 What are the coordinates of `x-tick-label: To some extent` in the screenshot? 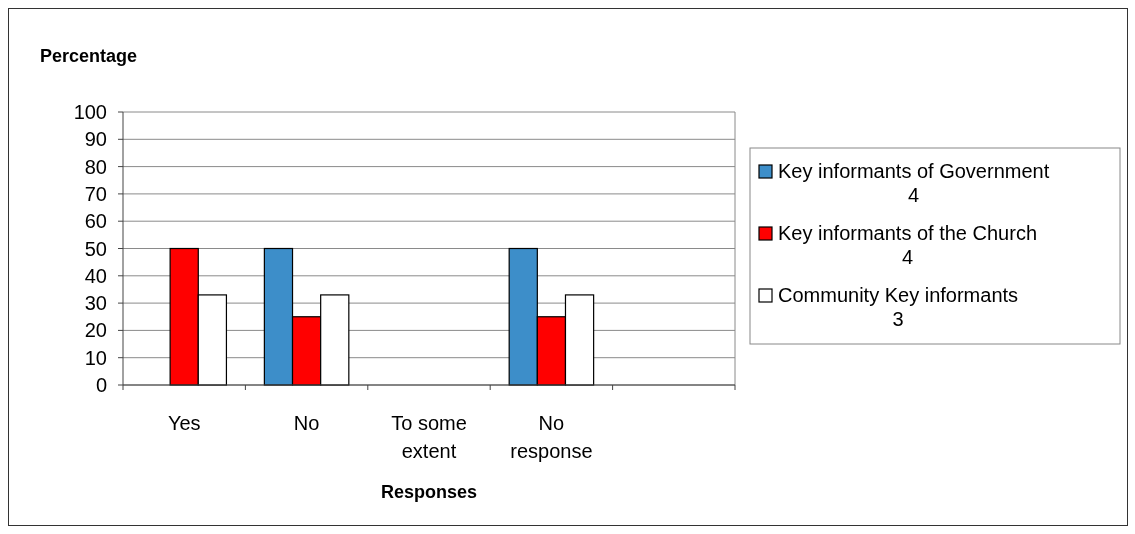 It's located at (429, 437).